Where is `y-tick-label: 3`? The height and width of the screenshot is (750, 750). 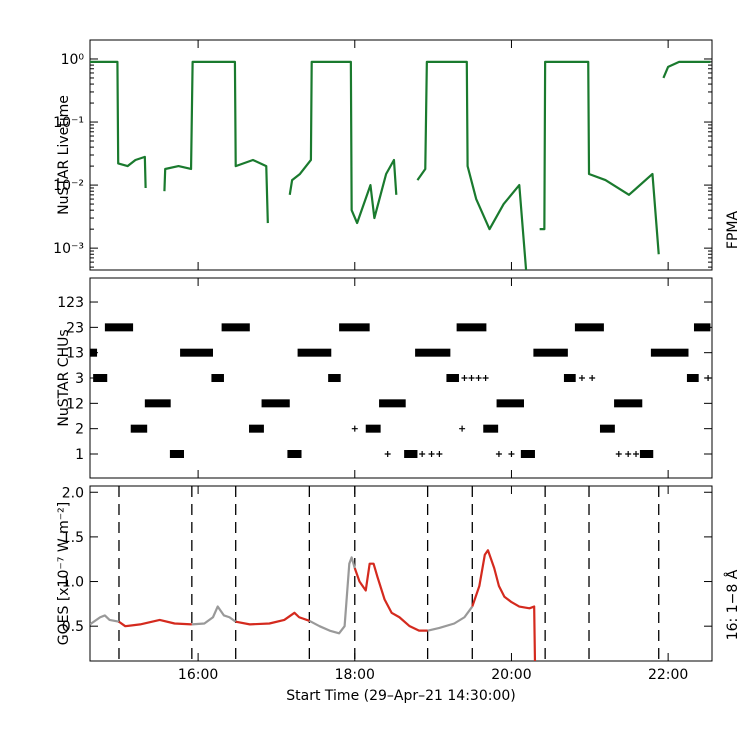 y-tick-label: 3 is located at coordinates (79, 379).